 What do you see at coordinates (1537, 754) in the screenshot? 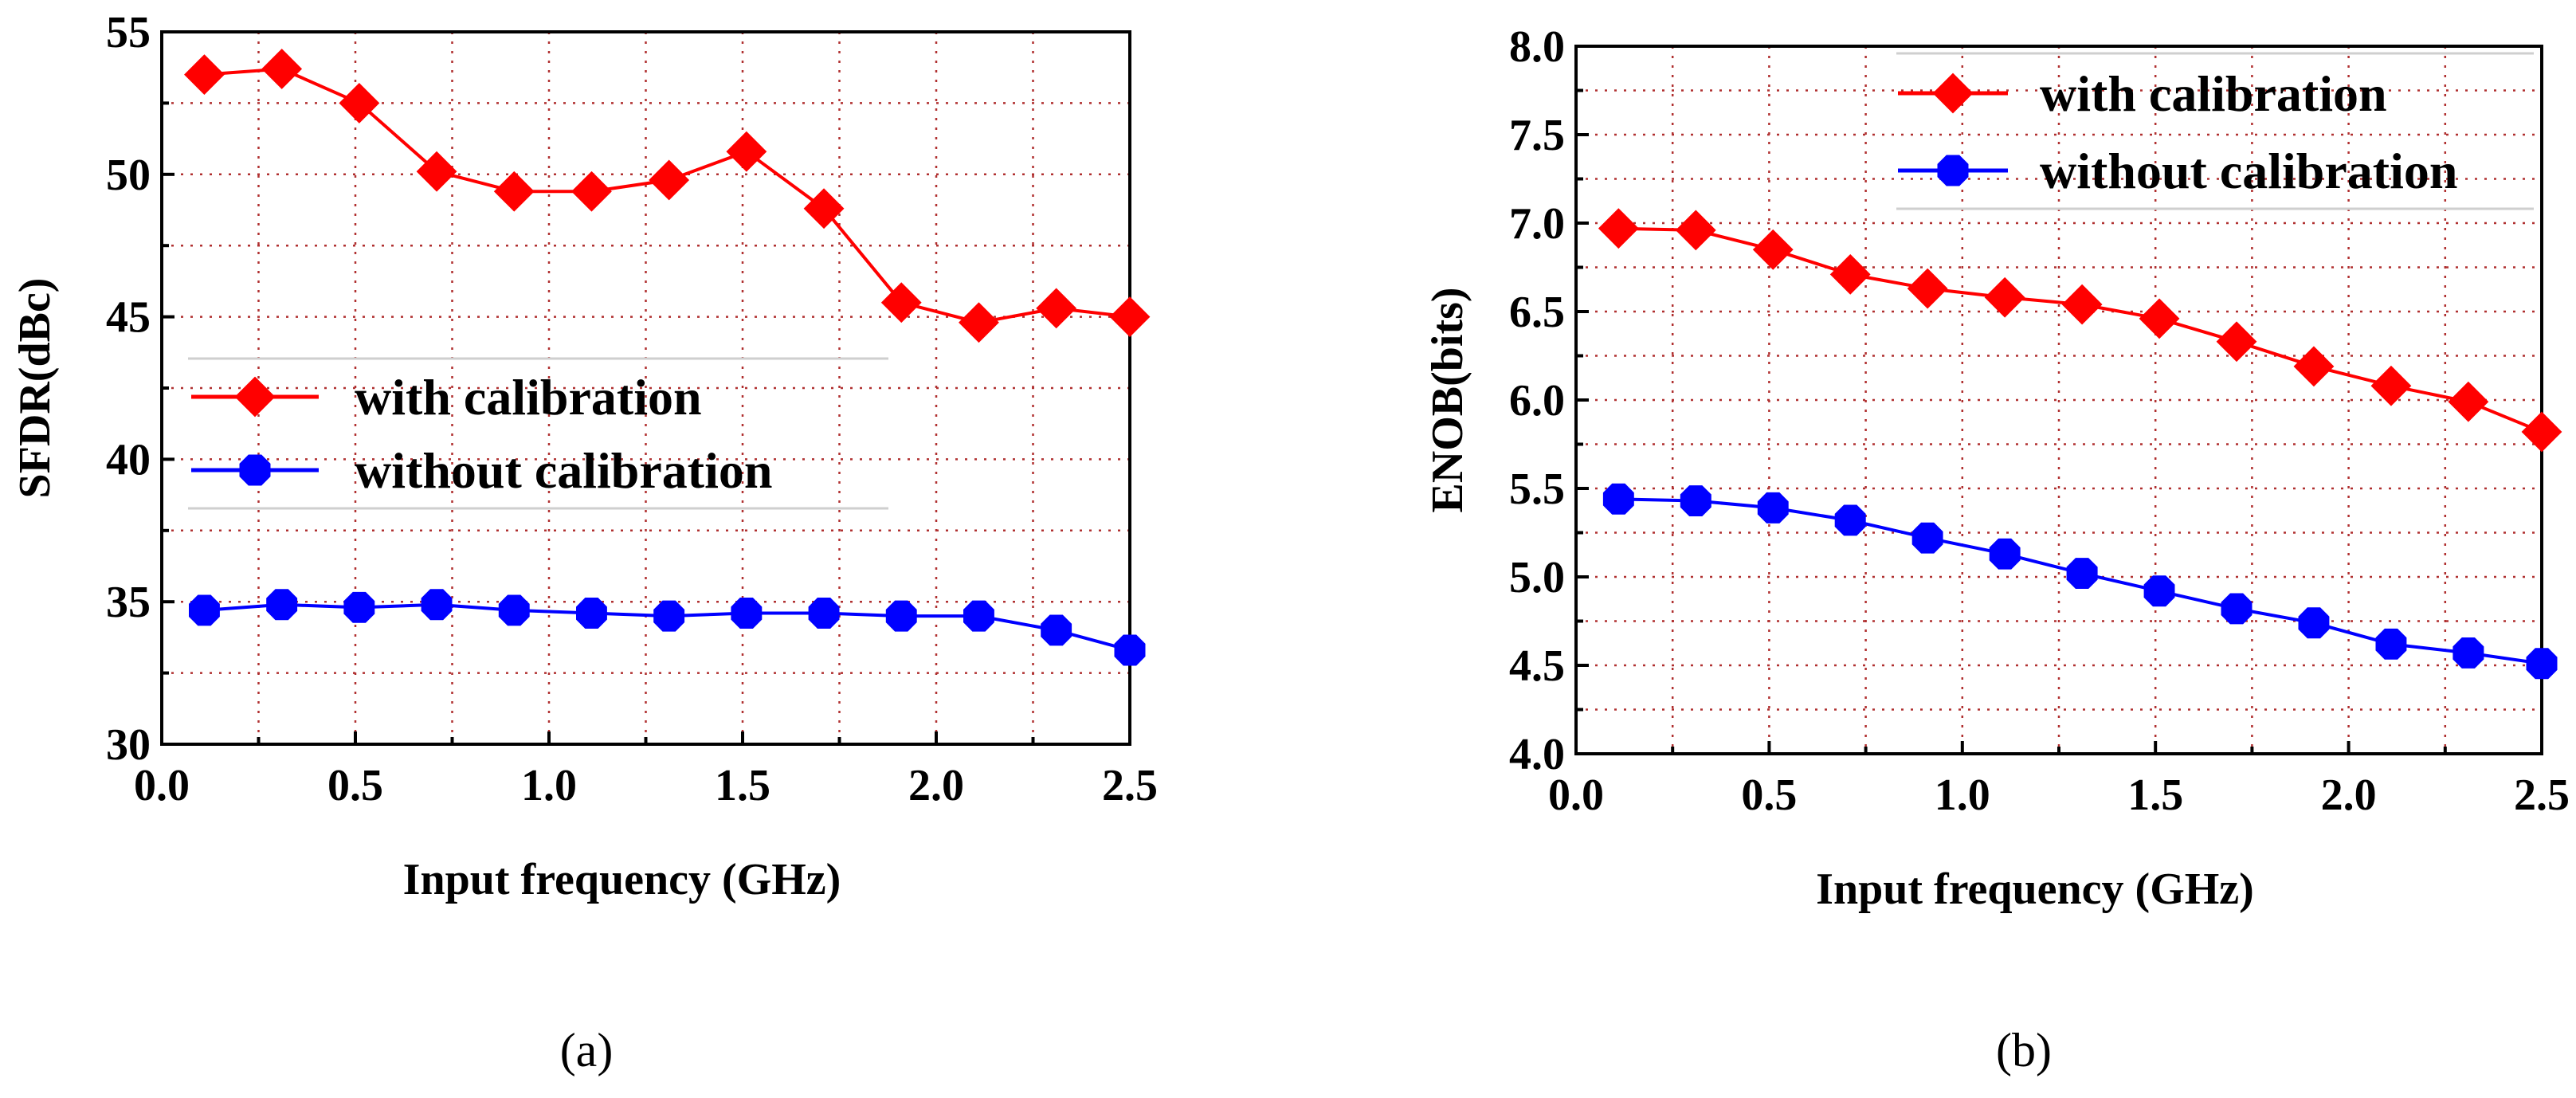
I see `y-tick-label: 4.0` at bounding box center [1537, 754].